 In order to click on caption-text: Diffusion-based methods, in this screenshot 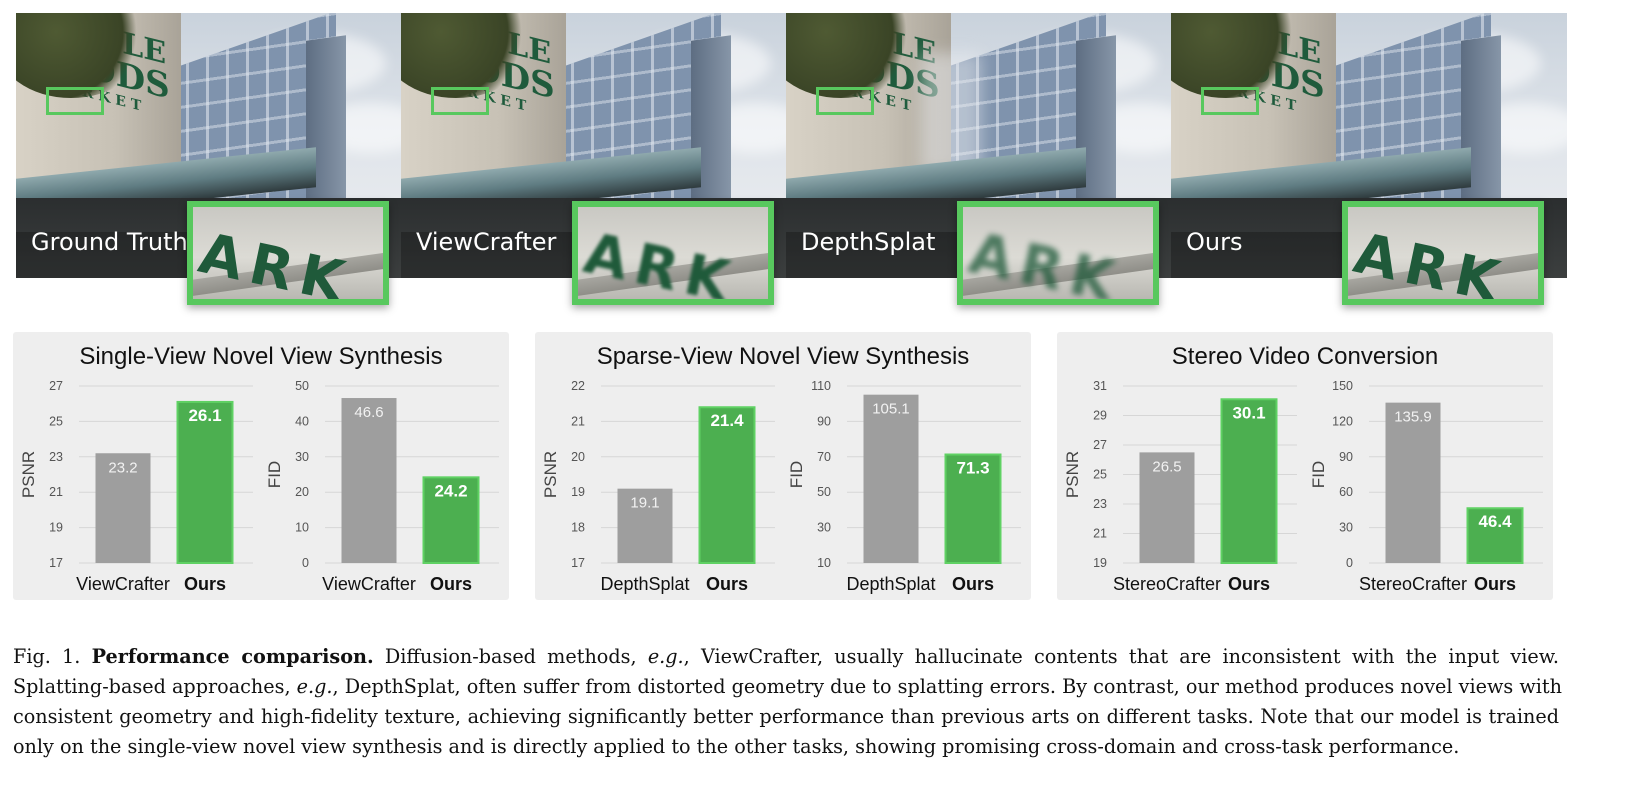, I will do `click(510, 656)`.